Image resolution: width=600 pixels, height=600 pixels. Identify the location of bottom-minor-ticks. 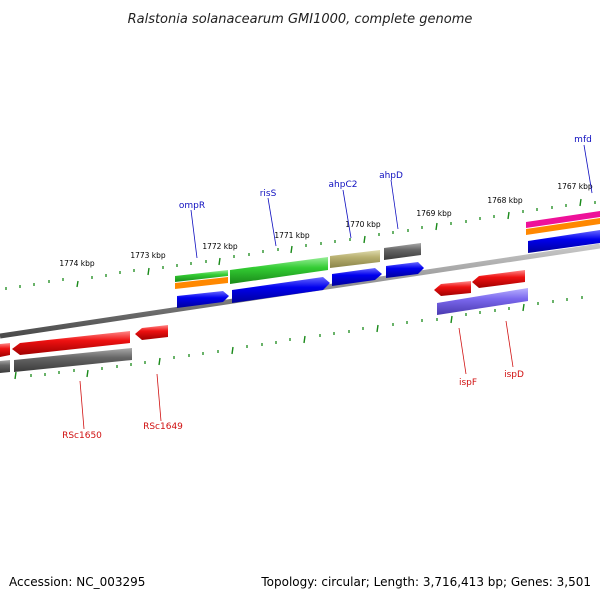
(306, 336).